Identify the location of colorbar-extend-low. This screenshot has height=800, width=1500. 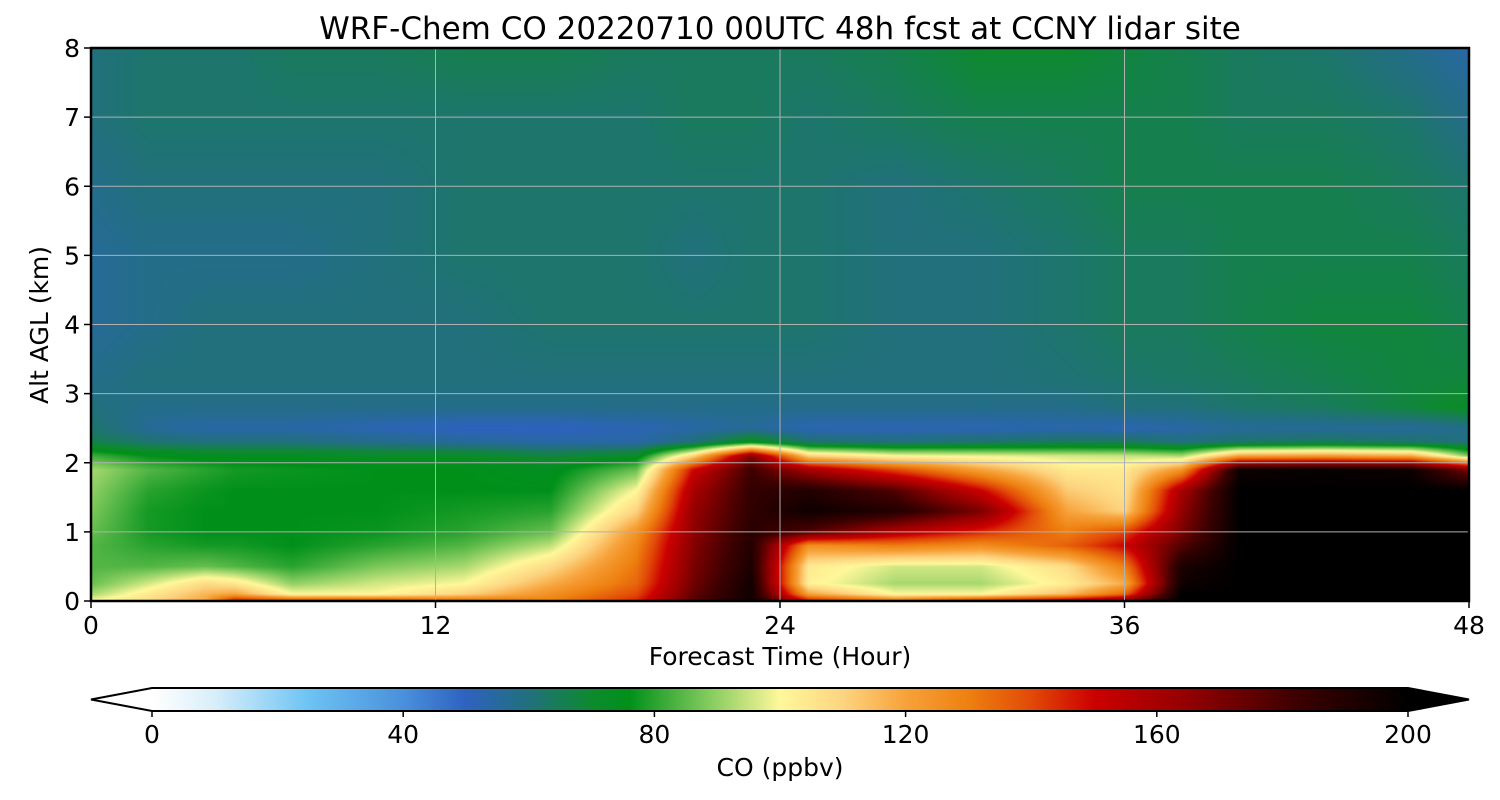
(121, 699).